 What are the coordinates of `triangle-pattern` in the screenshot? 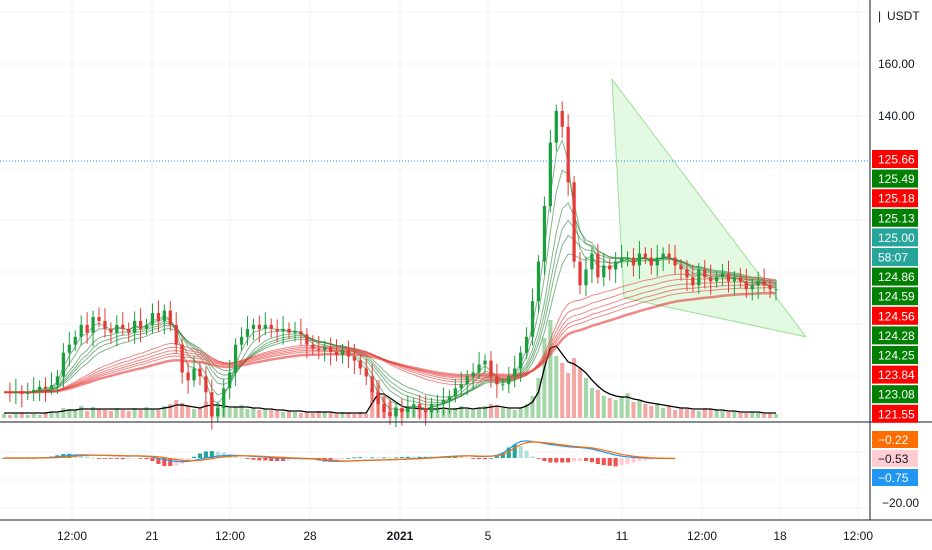 It's located at (709, 207).